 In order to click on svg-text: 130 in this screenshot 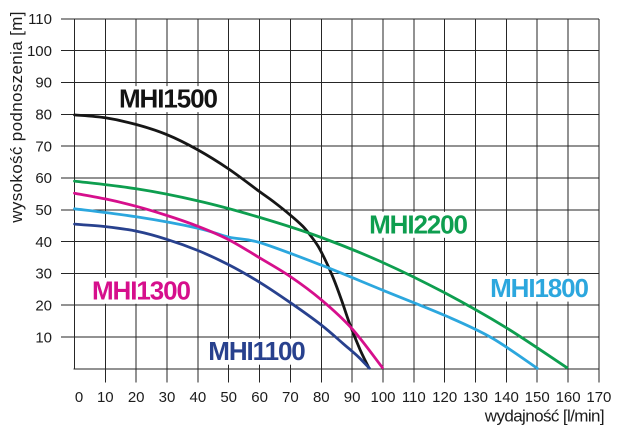, I will do `click(475, 397)`.